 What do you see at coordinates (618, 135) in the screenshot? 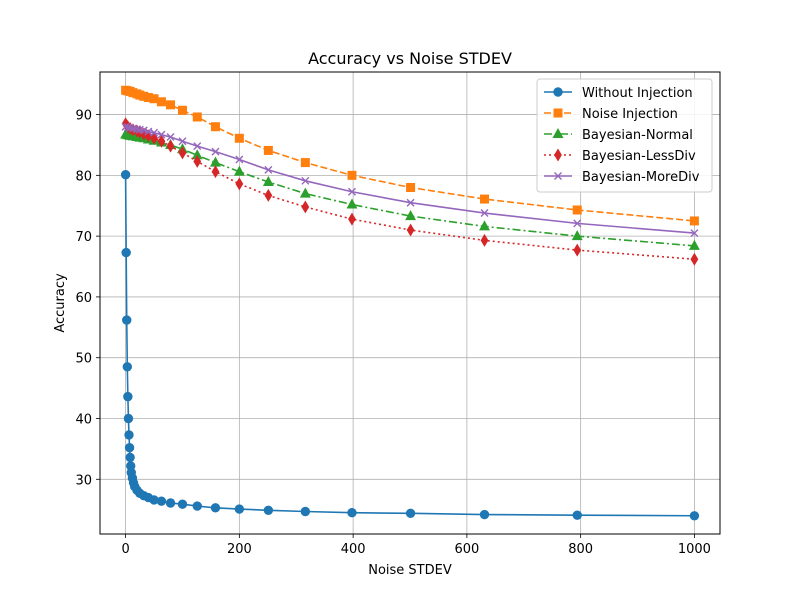
I see `legend-item: Bayesian-Normal` at bounding box center [618, 135].